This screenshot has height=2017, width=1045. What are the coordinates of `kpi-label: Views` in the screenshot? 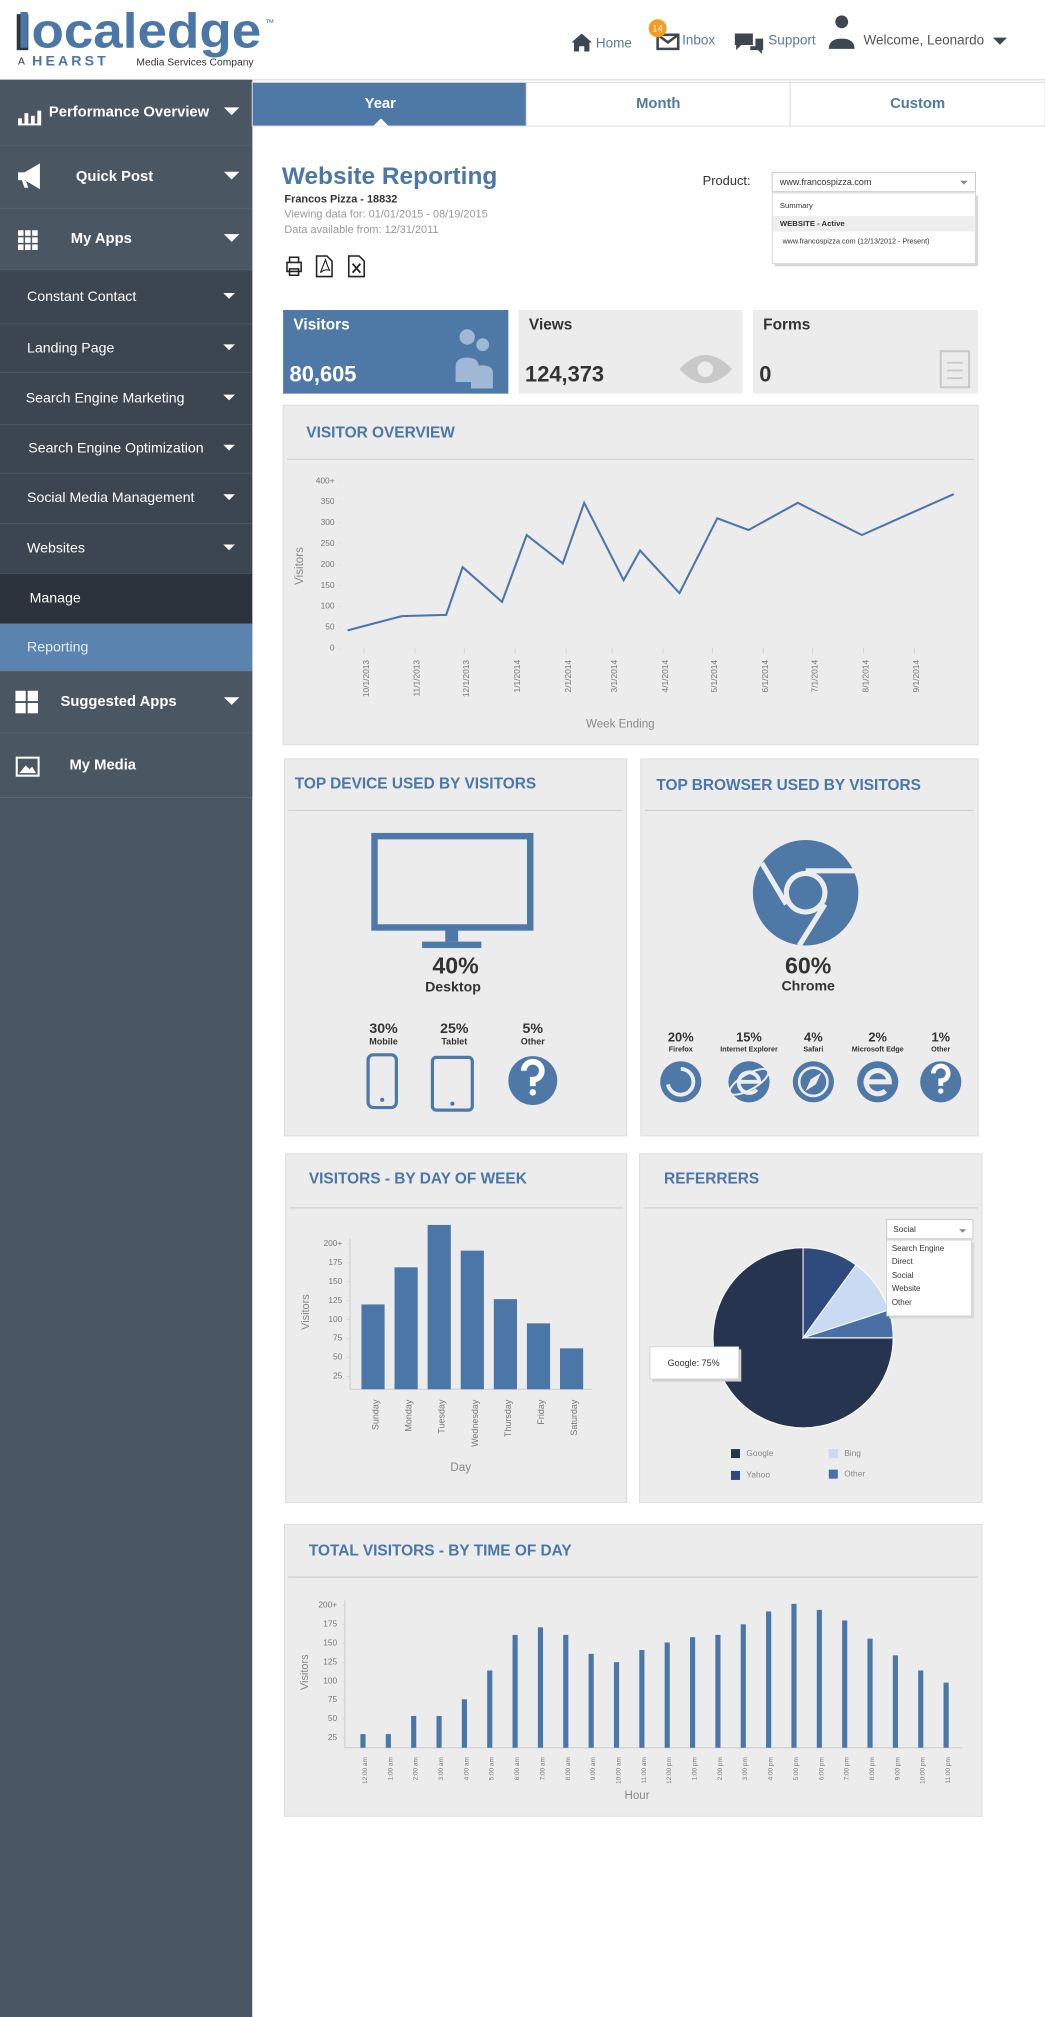 It's located at (550, 325).